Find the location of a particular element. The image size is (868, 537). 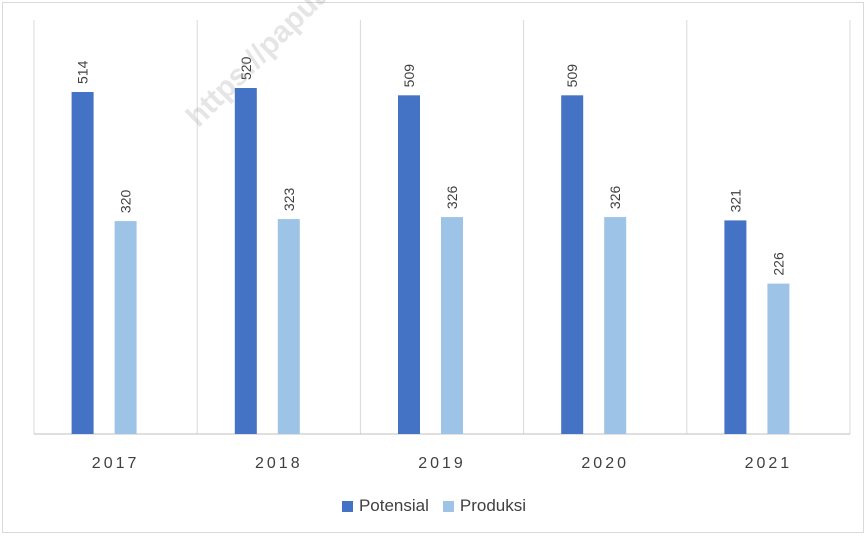

bar-potensial-2020 is located at coordinates (572, 265).